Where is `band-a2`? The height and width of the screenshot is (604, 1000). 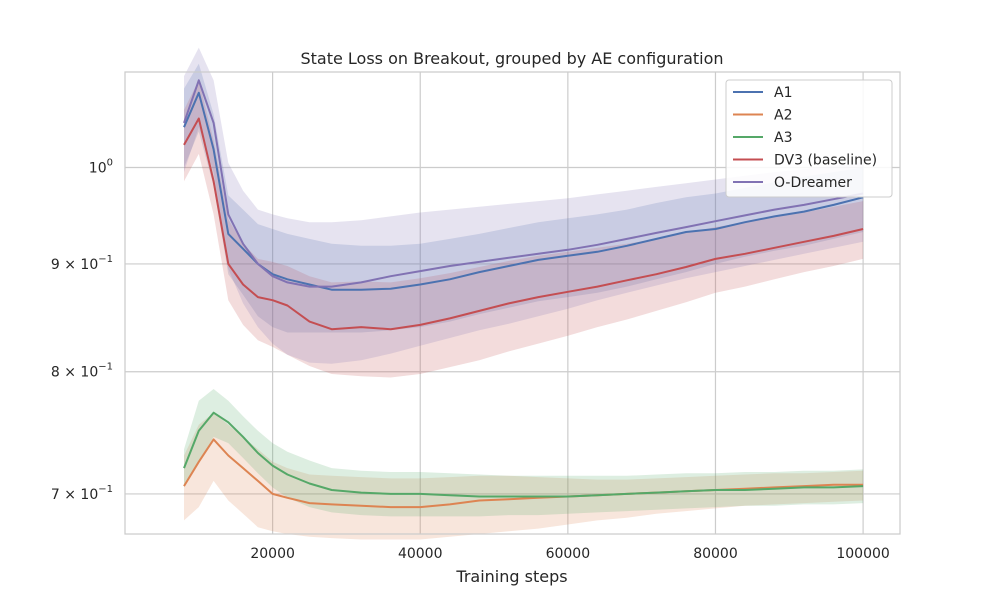 band-a2 is located at coordinates (524, 476).